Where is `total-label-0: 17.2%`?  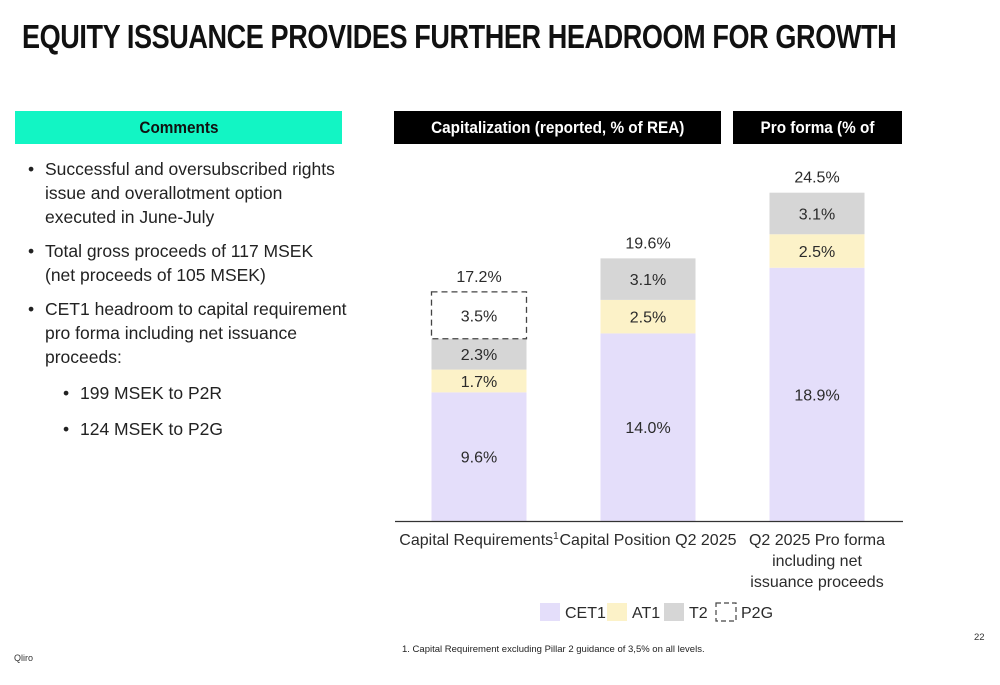 total-label-0: 17.2% is located at coordinates (478, 277).